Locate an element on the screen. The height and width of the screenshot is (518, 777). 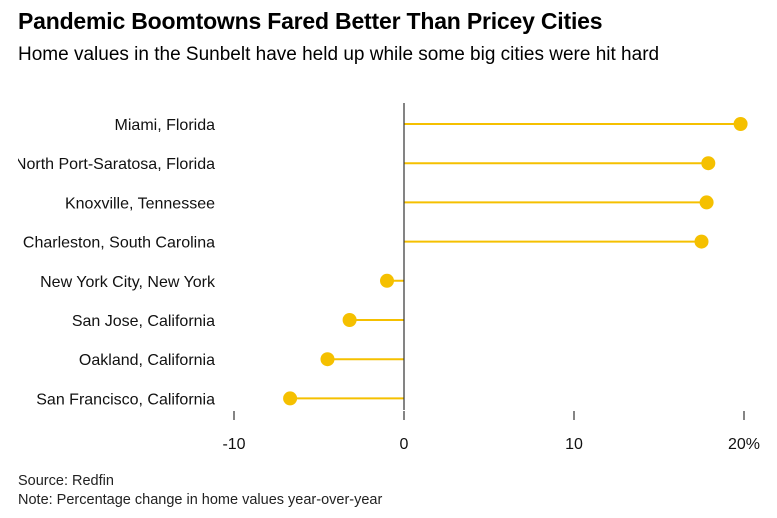
x-tick-label-3: 20% is located at coordinates (744, 444).